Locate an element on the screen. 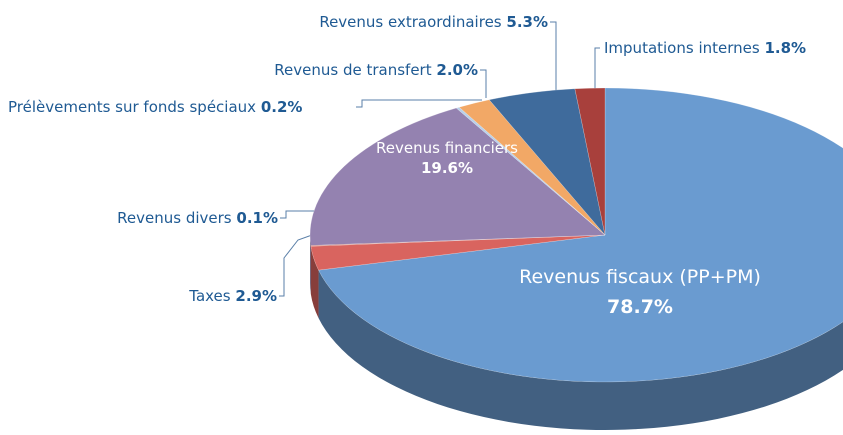  slice-value: 2.0% is located at coordinates (457, 70).